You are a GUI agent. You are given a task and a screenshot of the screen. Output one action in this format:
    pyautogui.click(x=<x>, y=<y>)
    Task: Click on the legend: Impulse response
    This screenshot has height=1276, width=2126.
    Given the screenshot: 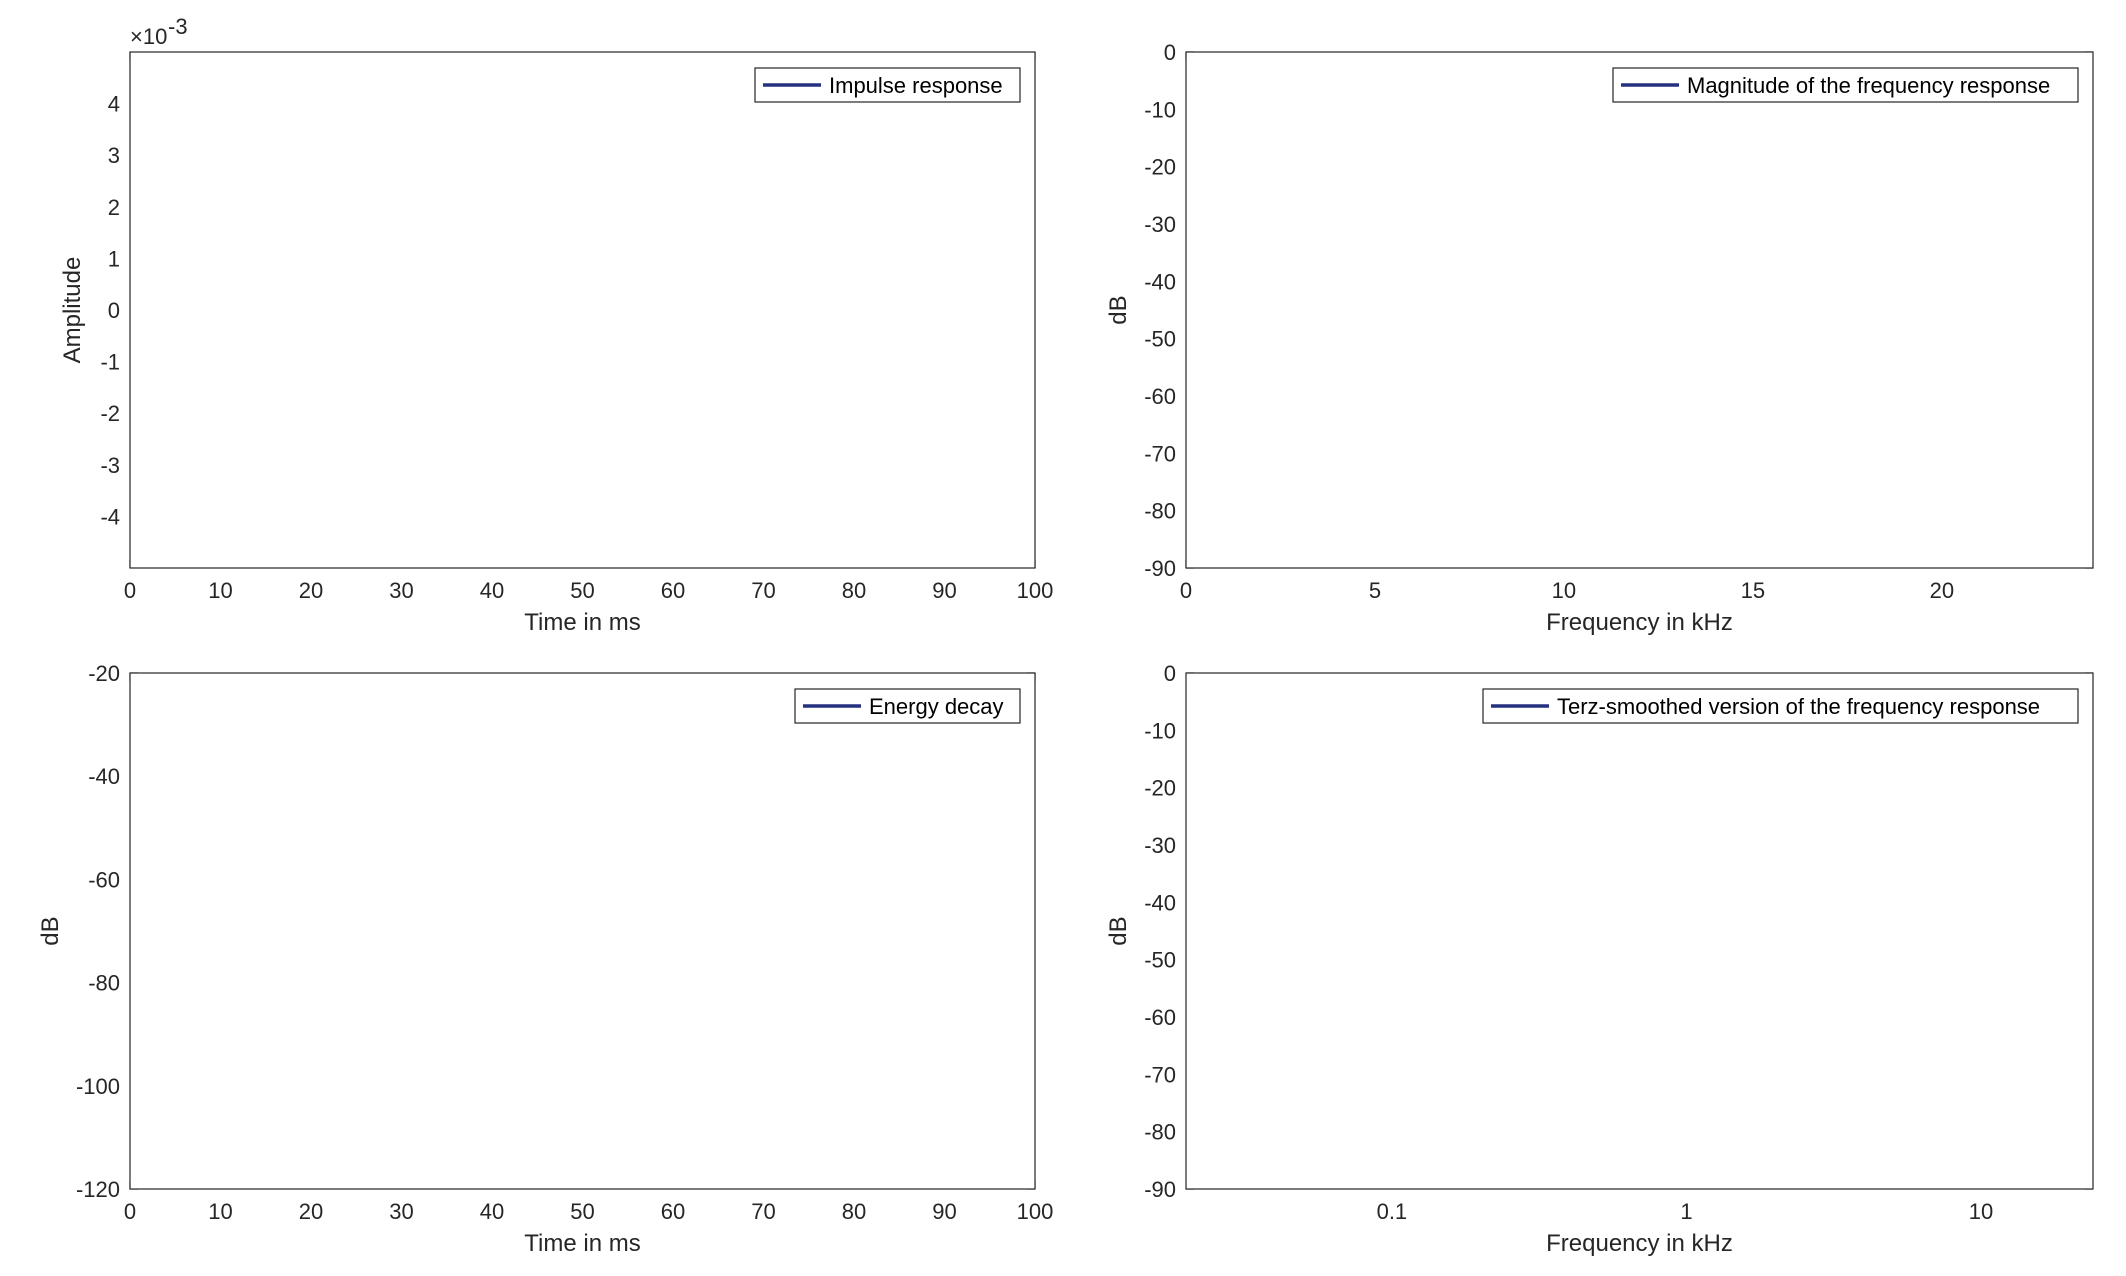 What is the action you would take?
    pyautogui.click(x=887, y=85)
    